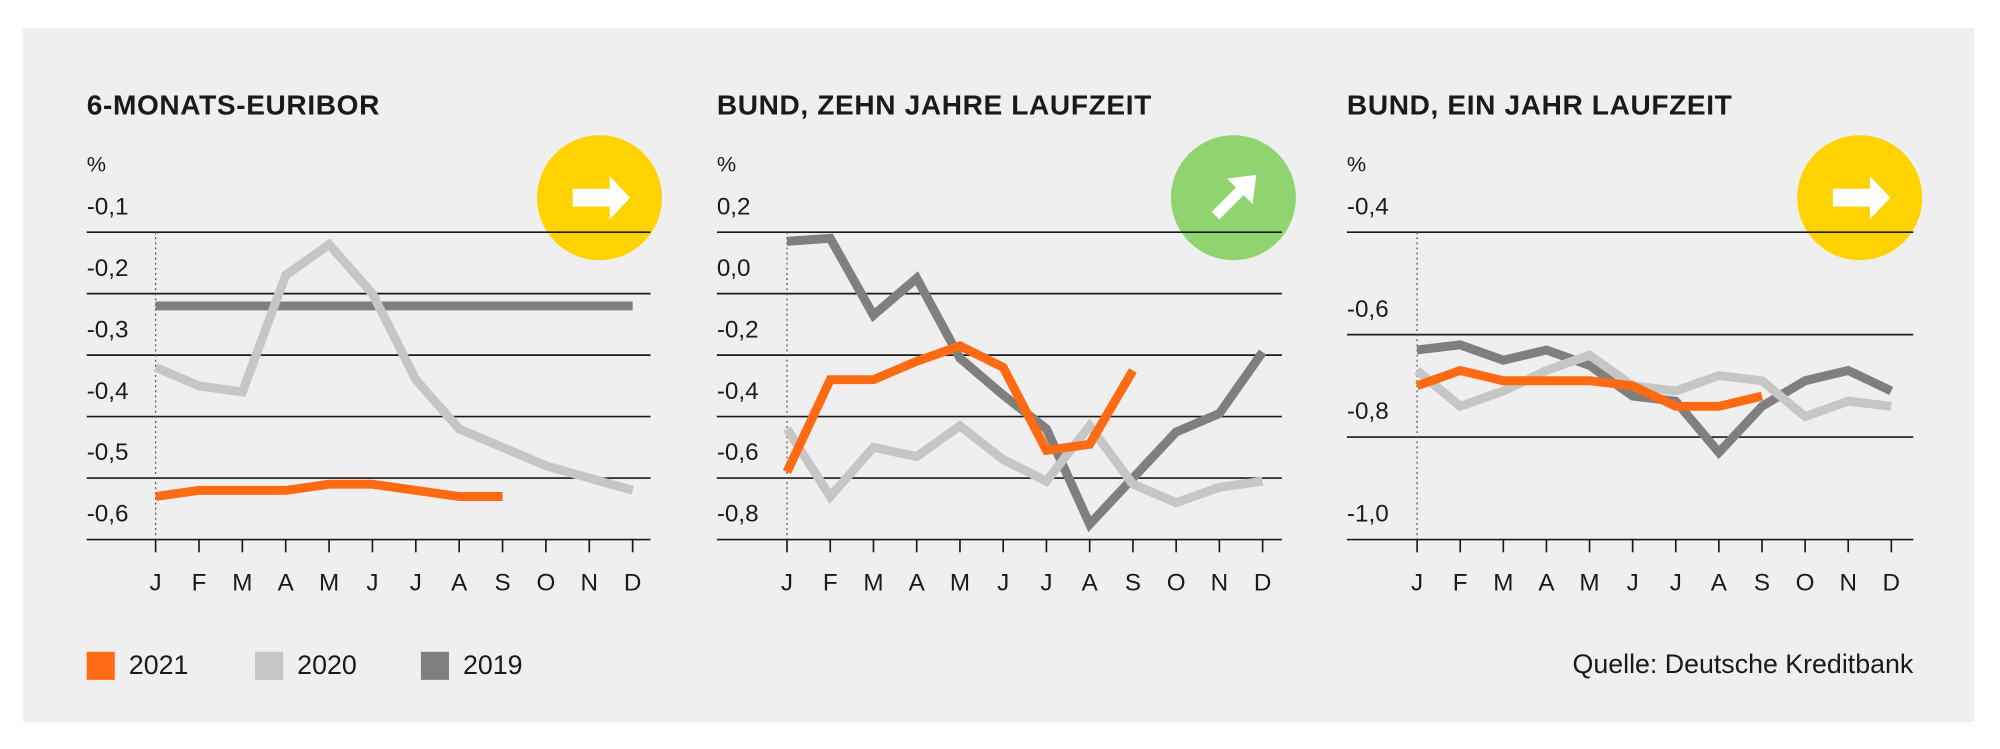  Describe the element at coordinates (1540, 105) in the screenshot. I see `chart-title: BUND, EIN JAHR LAUFZEIT` at that location.